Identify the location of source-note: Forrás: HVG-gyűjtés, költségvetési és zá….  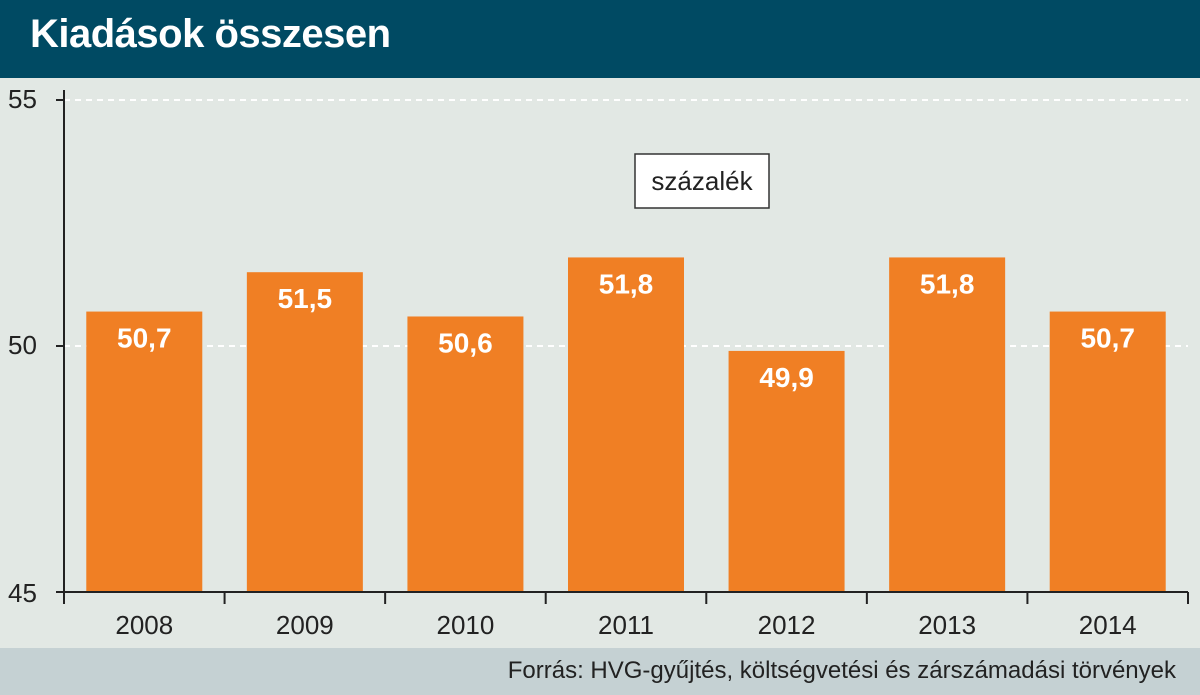
(841, 670).